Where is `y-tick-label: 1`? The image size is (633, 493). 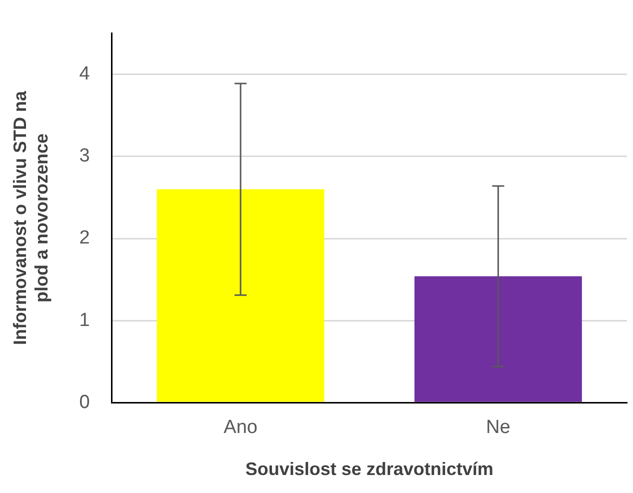
y-tick-label: 1 is located at coordinates (84, 320).